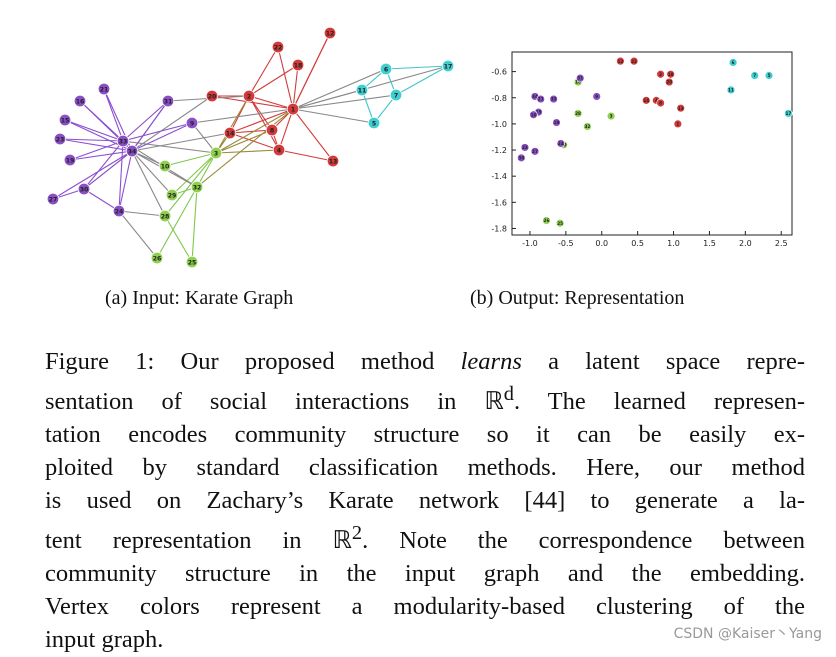  I want to click on y-tick-label: -1.4, so click(499, 176).